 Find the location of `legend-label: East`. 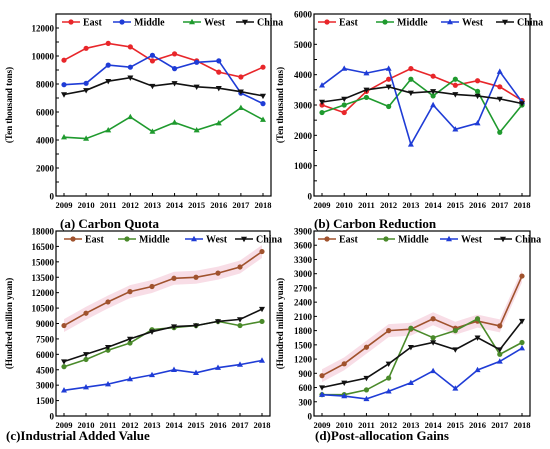

legend-label: East is located at coordinates (93, 23).